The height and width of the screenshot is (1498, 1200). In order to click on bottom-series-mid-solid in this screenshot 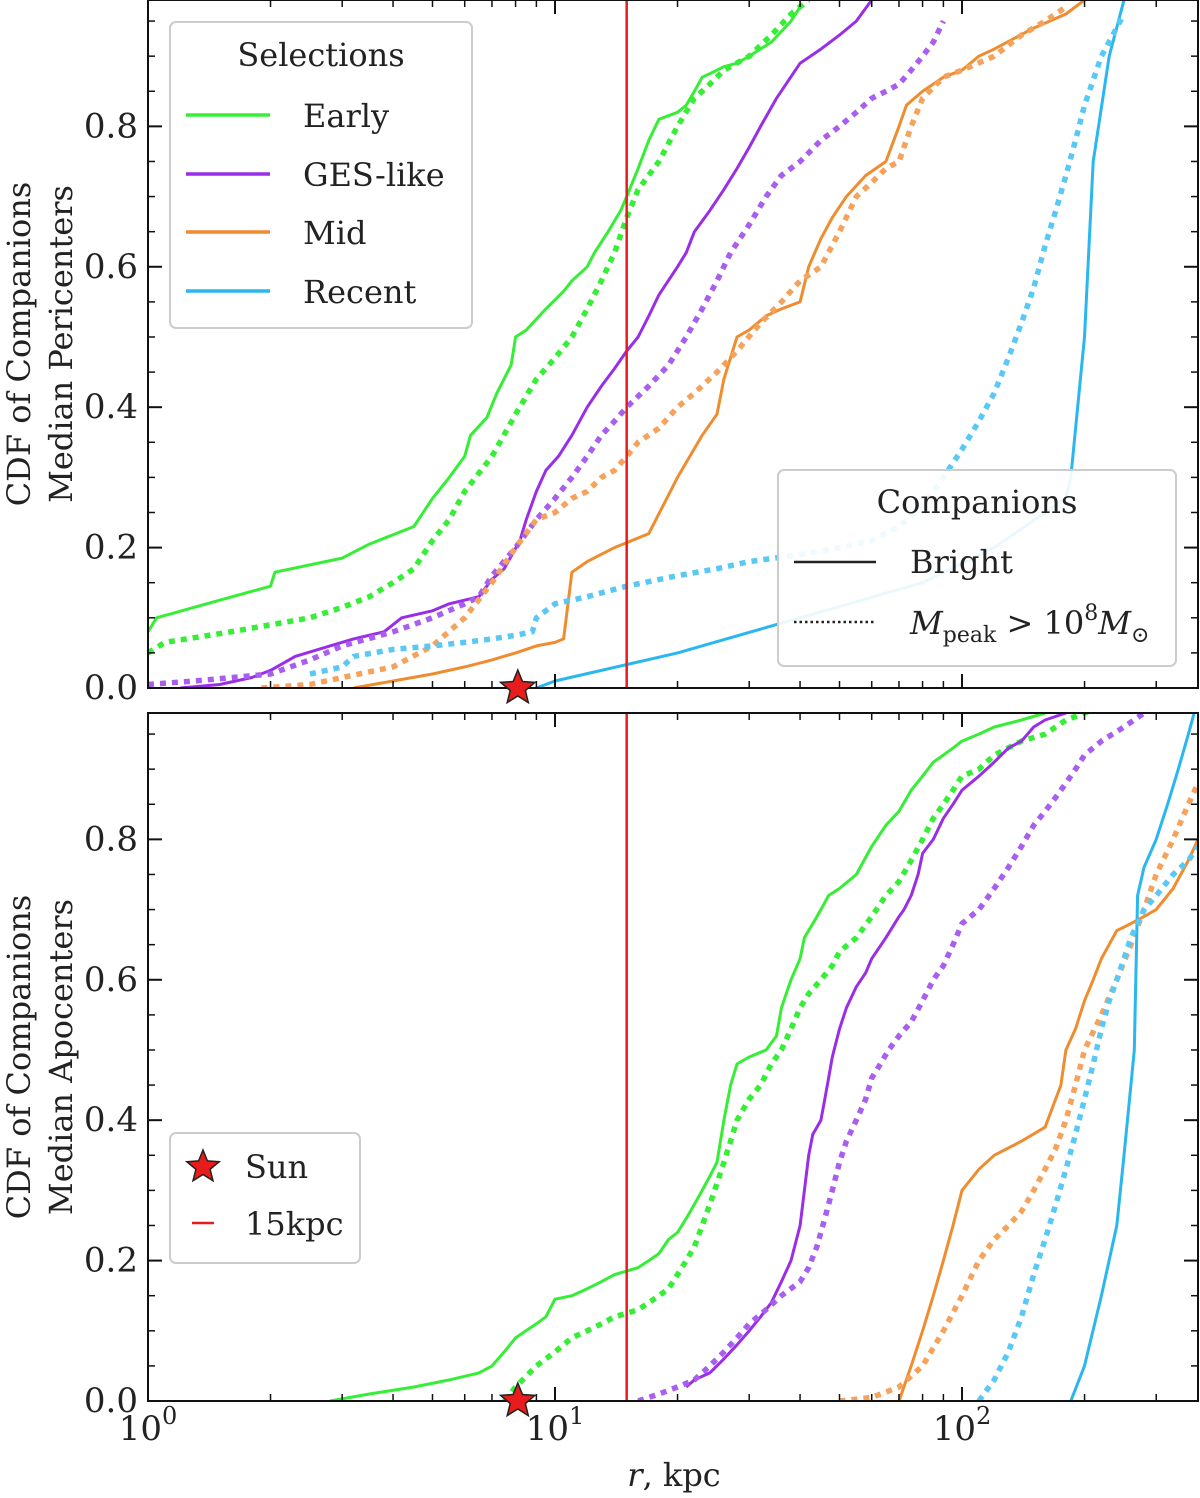, I will do `click(1047, 1119)`.